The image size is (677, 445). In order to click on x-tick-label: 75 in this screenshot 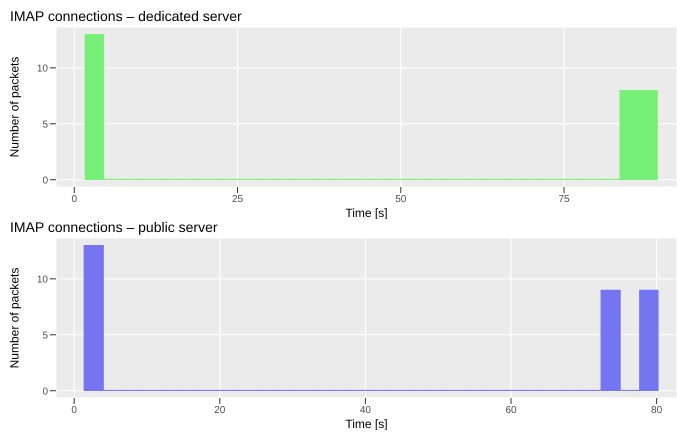, I will do `click(564, 200)`.